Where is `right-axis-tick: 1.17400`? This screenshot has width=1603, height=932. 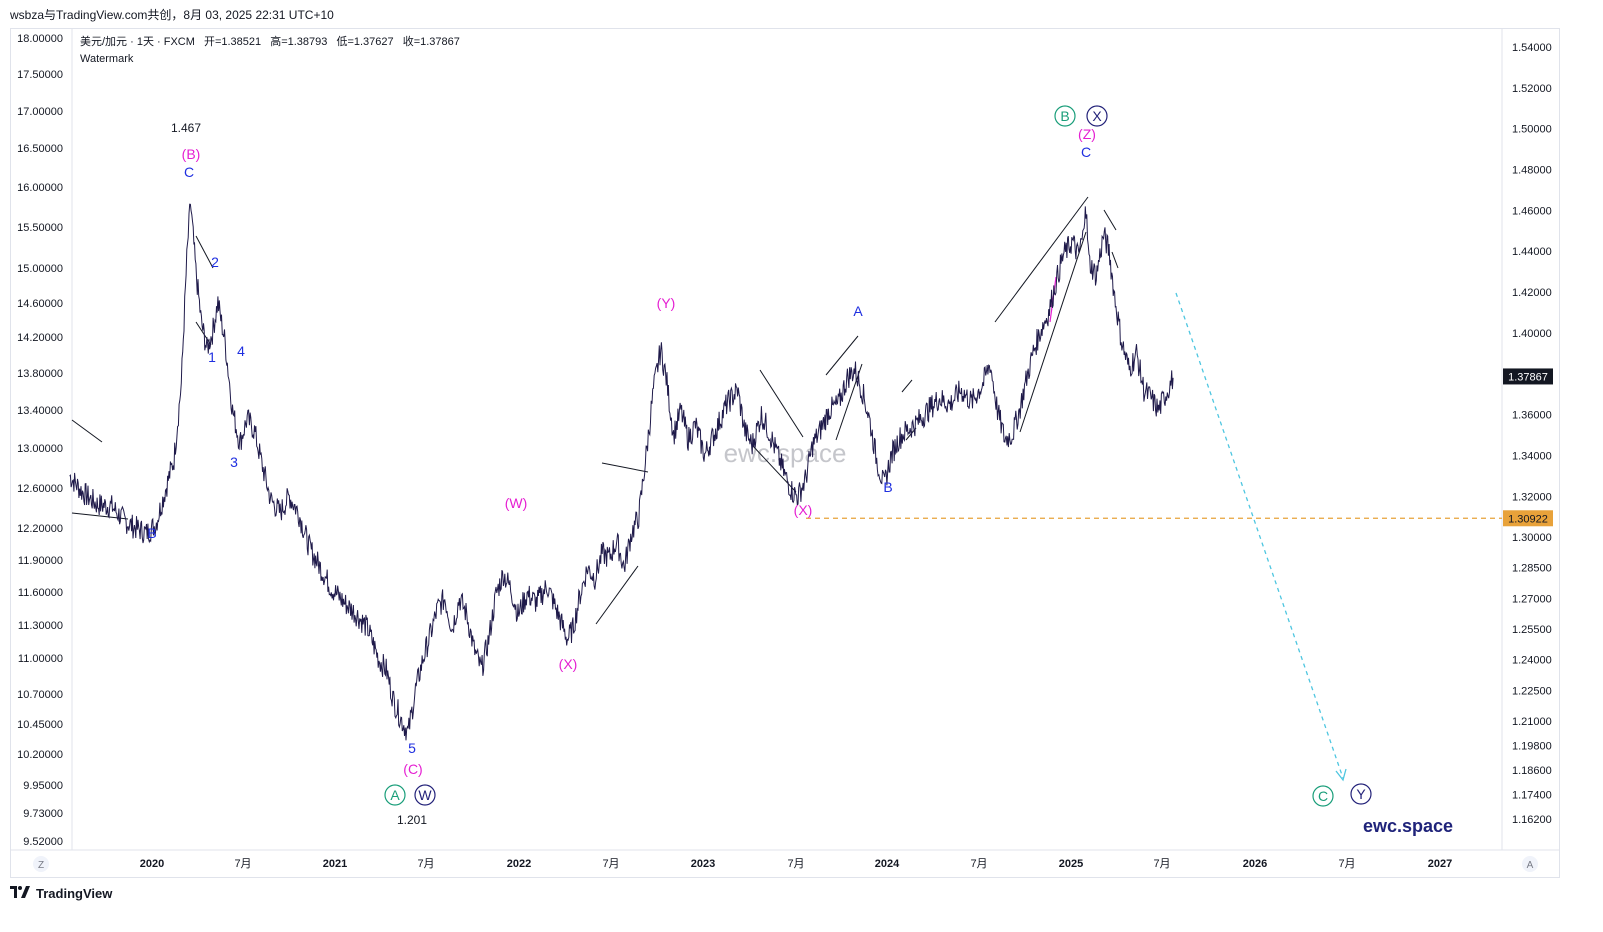 right-axis-tick: 1.17400 is located at coordinates (1532, 795).